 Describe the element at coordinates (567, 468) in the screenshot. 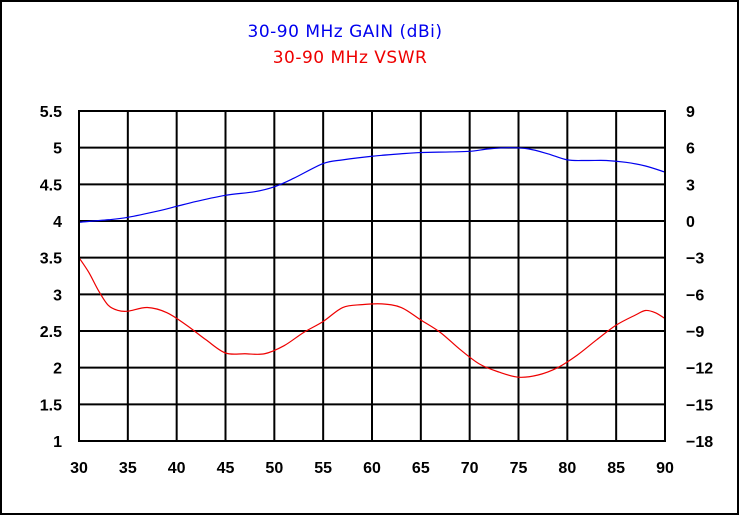

I see `x-tick-label: 80` at that location.